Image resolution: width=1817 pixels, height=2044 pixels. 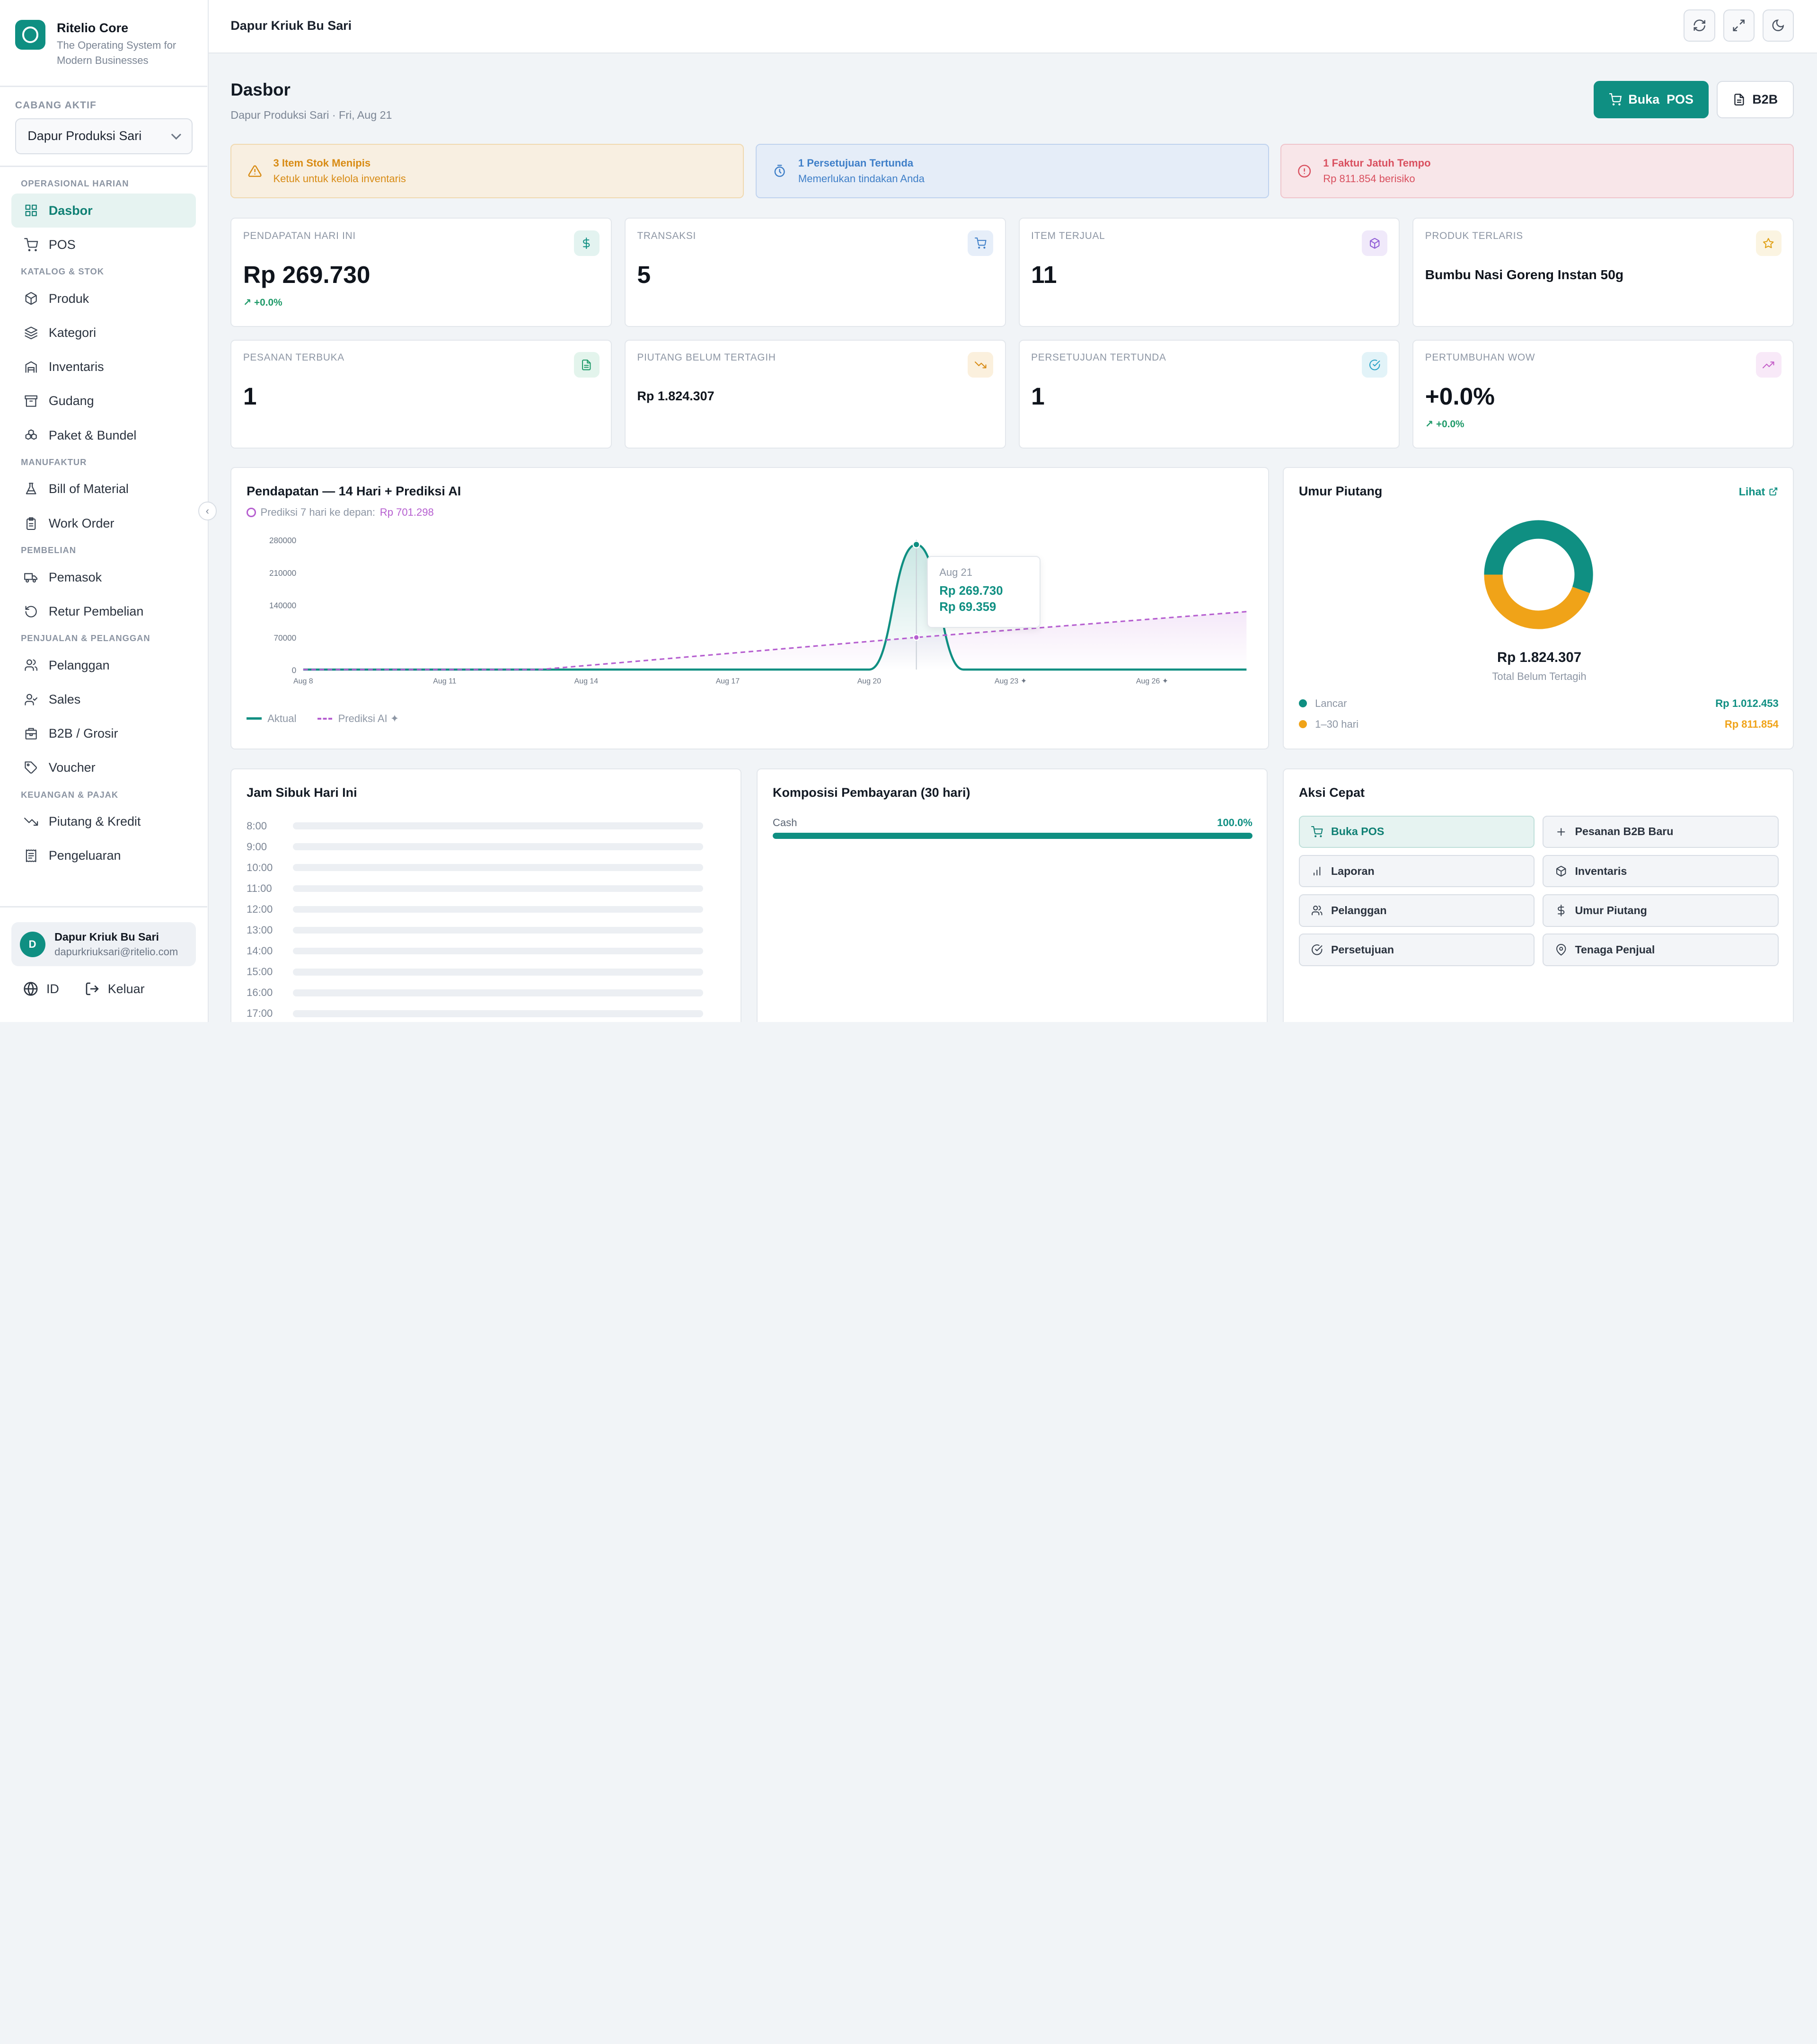 What do you see at coordinates (31, 298) in the screenshot?
I see `box-icon` at bounding box center [31, 298].